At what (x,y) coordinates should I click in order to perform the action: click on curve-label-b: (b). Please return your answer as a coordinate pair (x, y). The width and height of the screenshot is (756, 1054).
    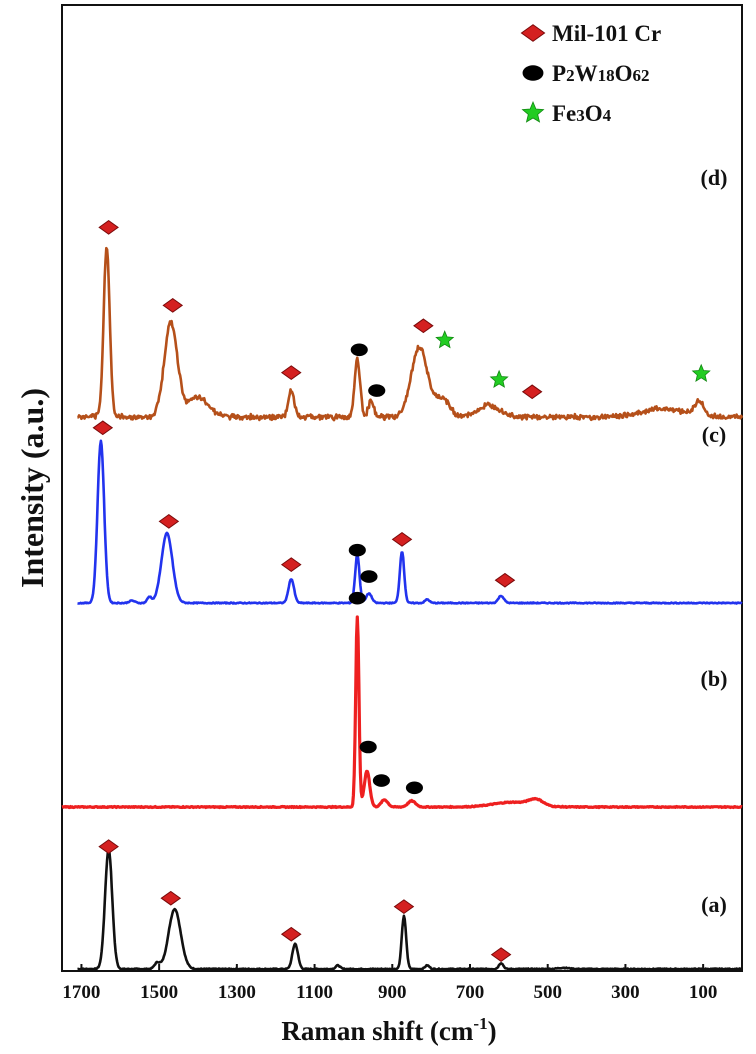
    Looking at the image, I should click on (714, 678).